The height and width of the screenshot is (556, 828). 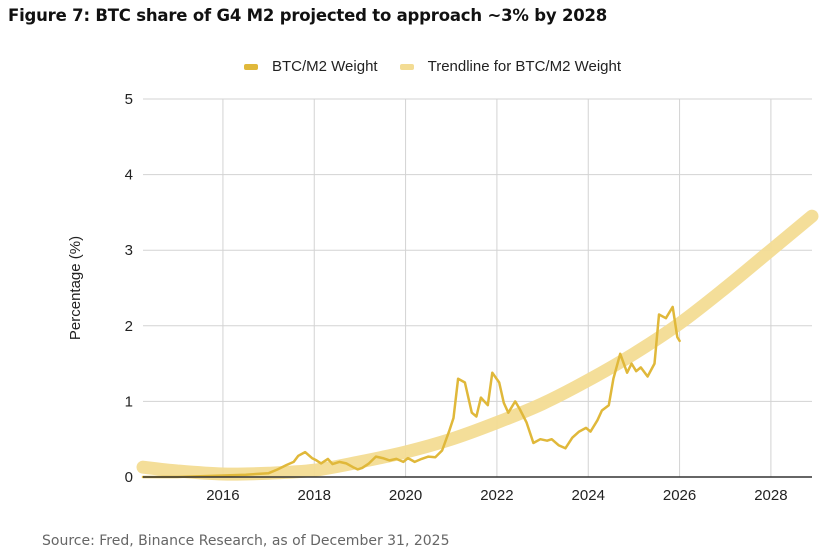 I want to click on legend-item-btc-m2-weight: BTC/M2 Weight, so click(x=311, y=66).